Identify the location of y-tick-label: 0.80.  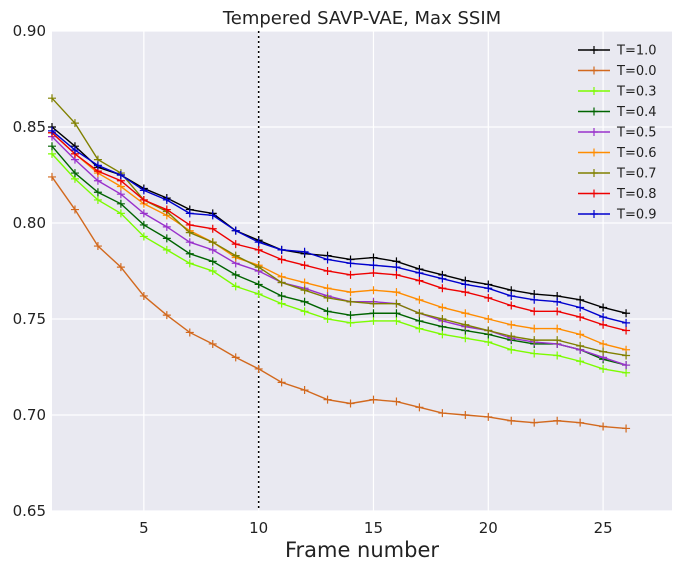
(29, 223).